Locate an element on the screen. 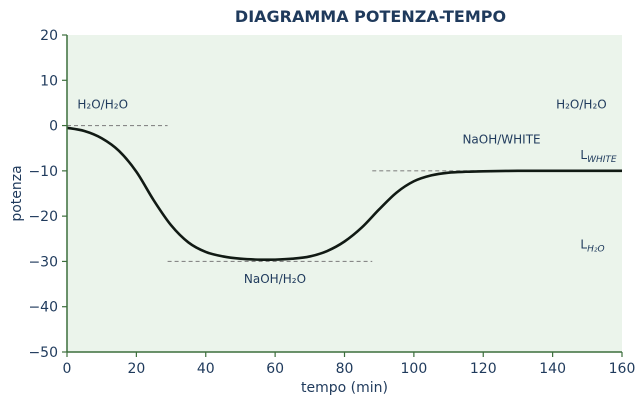 The width and height of the screenshot is (644, 404). x-tick-label: 160 is located at coordinates (622, 369).